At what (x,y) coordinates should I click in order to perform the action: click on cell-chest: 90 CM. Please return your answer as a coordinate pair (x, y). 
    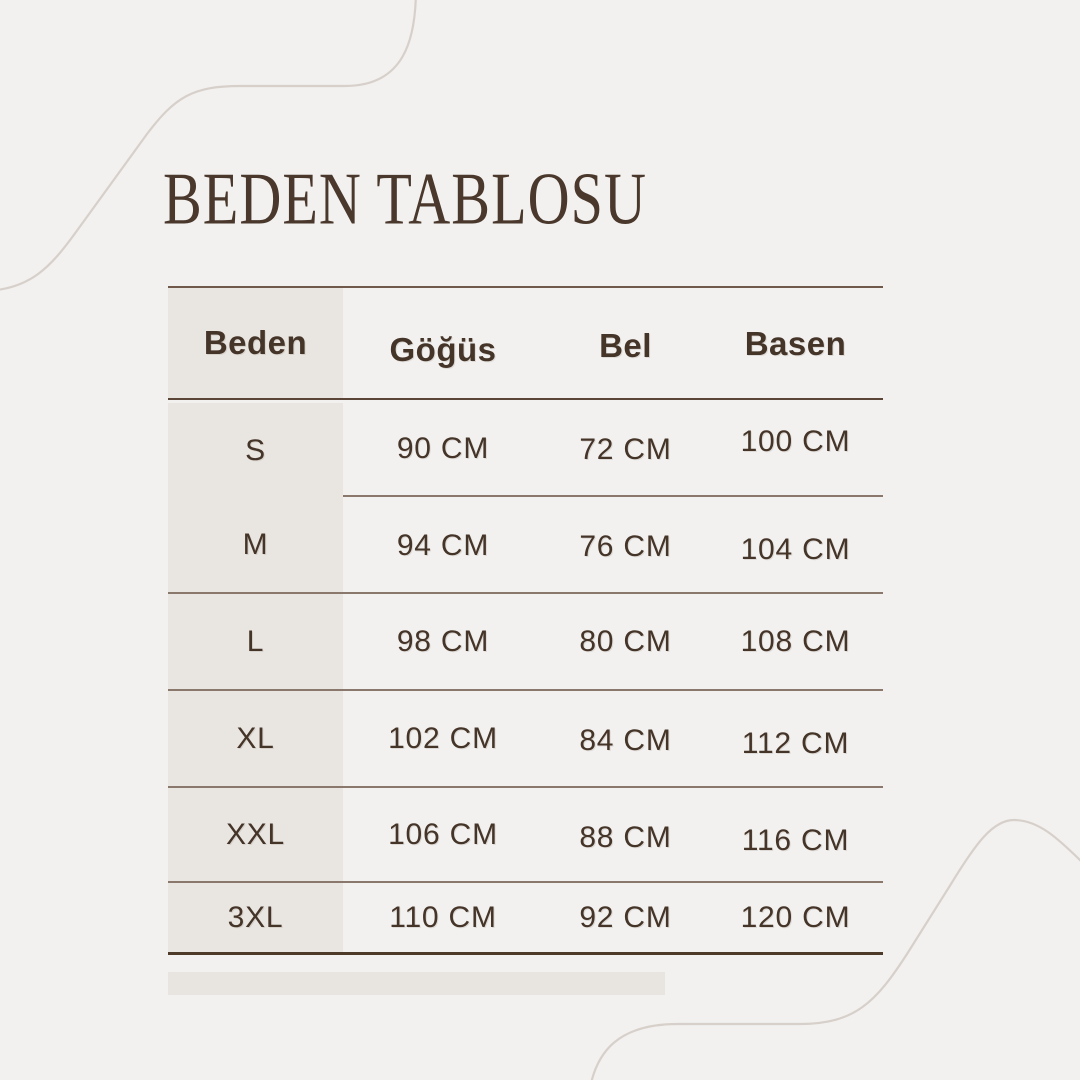
    Looking at the image, I should click on (443, 448).